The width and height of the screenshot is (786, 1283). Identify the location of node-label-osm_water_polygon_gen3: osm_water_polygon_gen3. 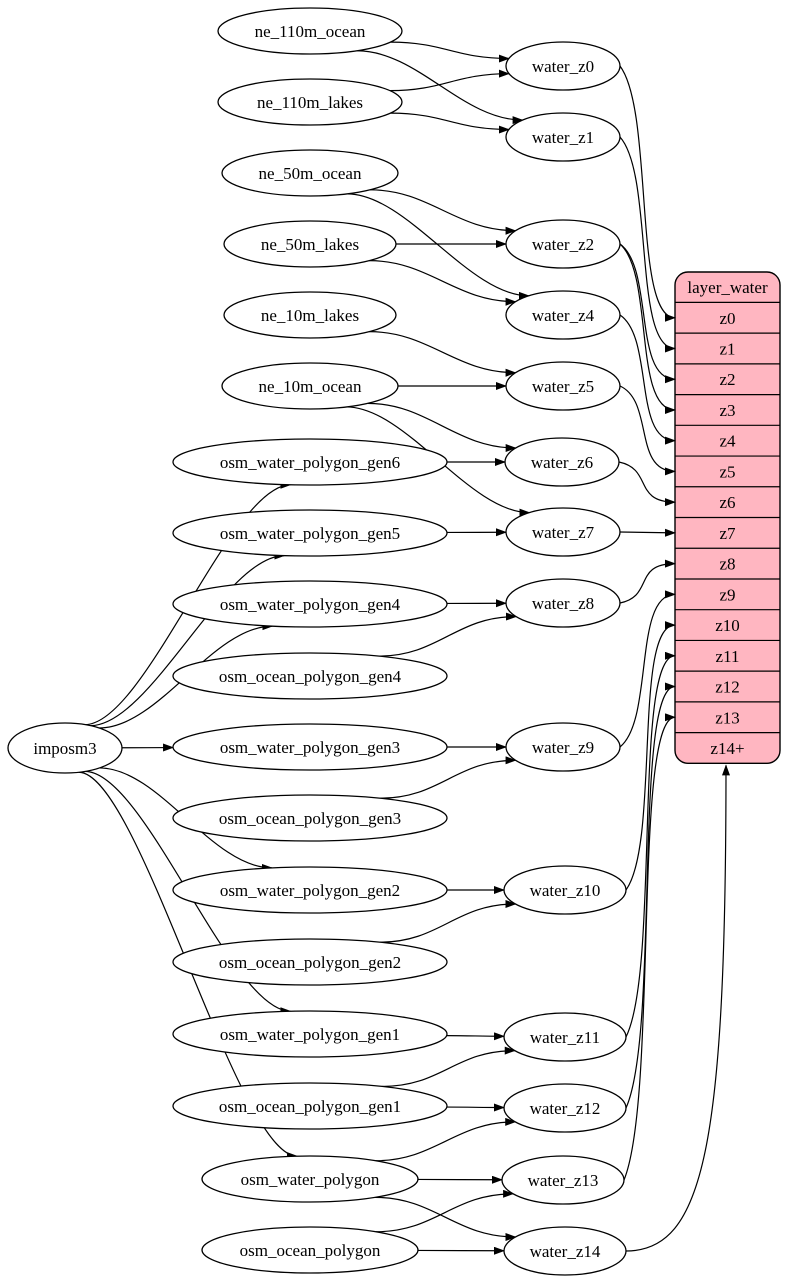
(310, 747).